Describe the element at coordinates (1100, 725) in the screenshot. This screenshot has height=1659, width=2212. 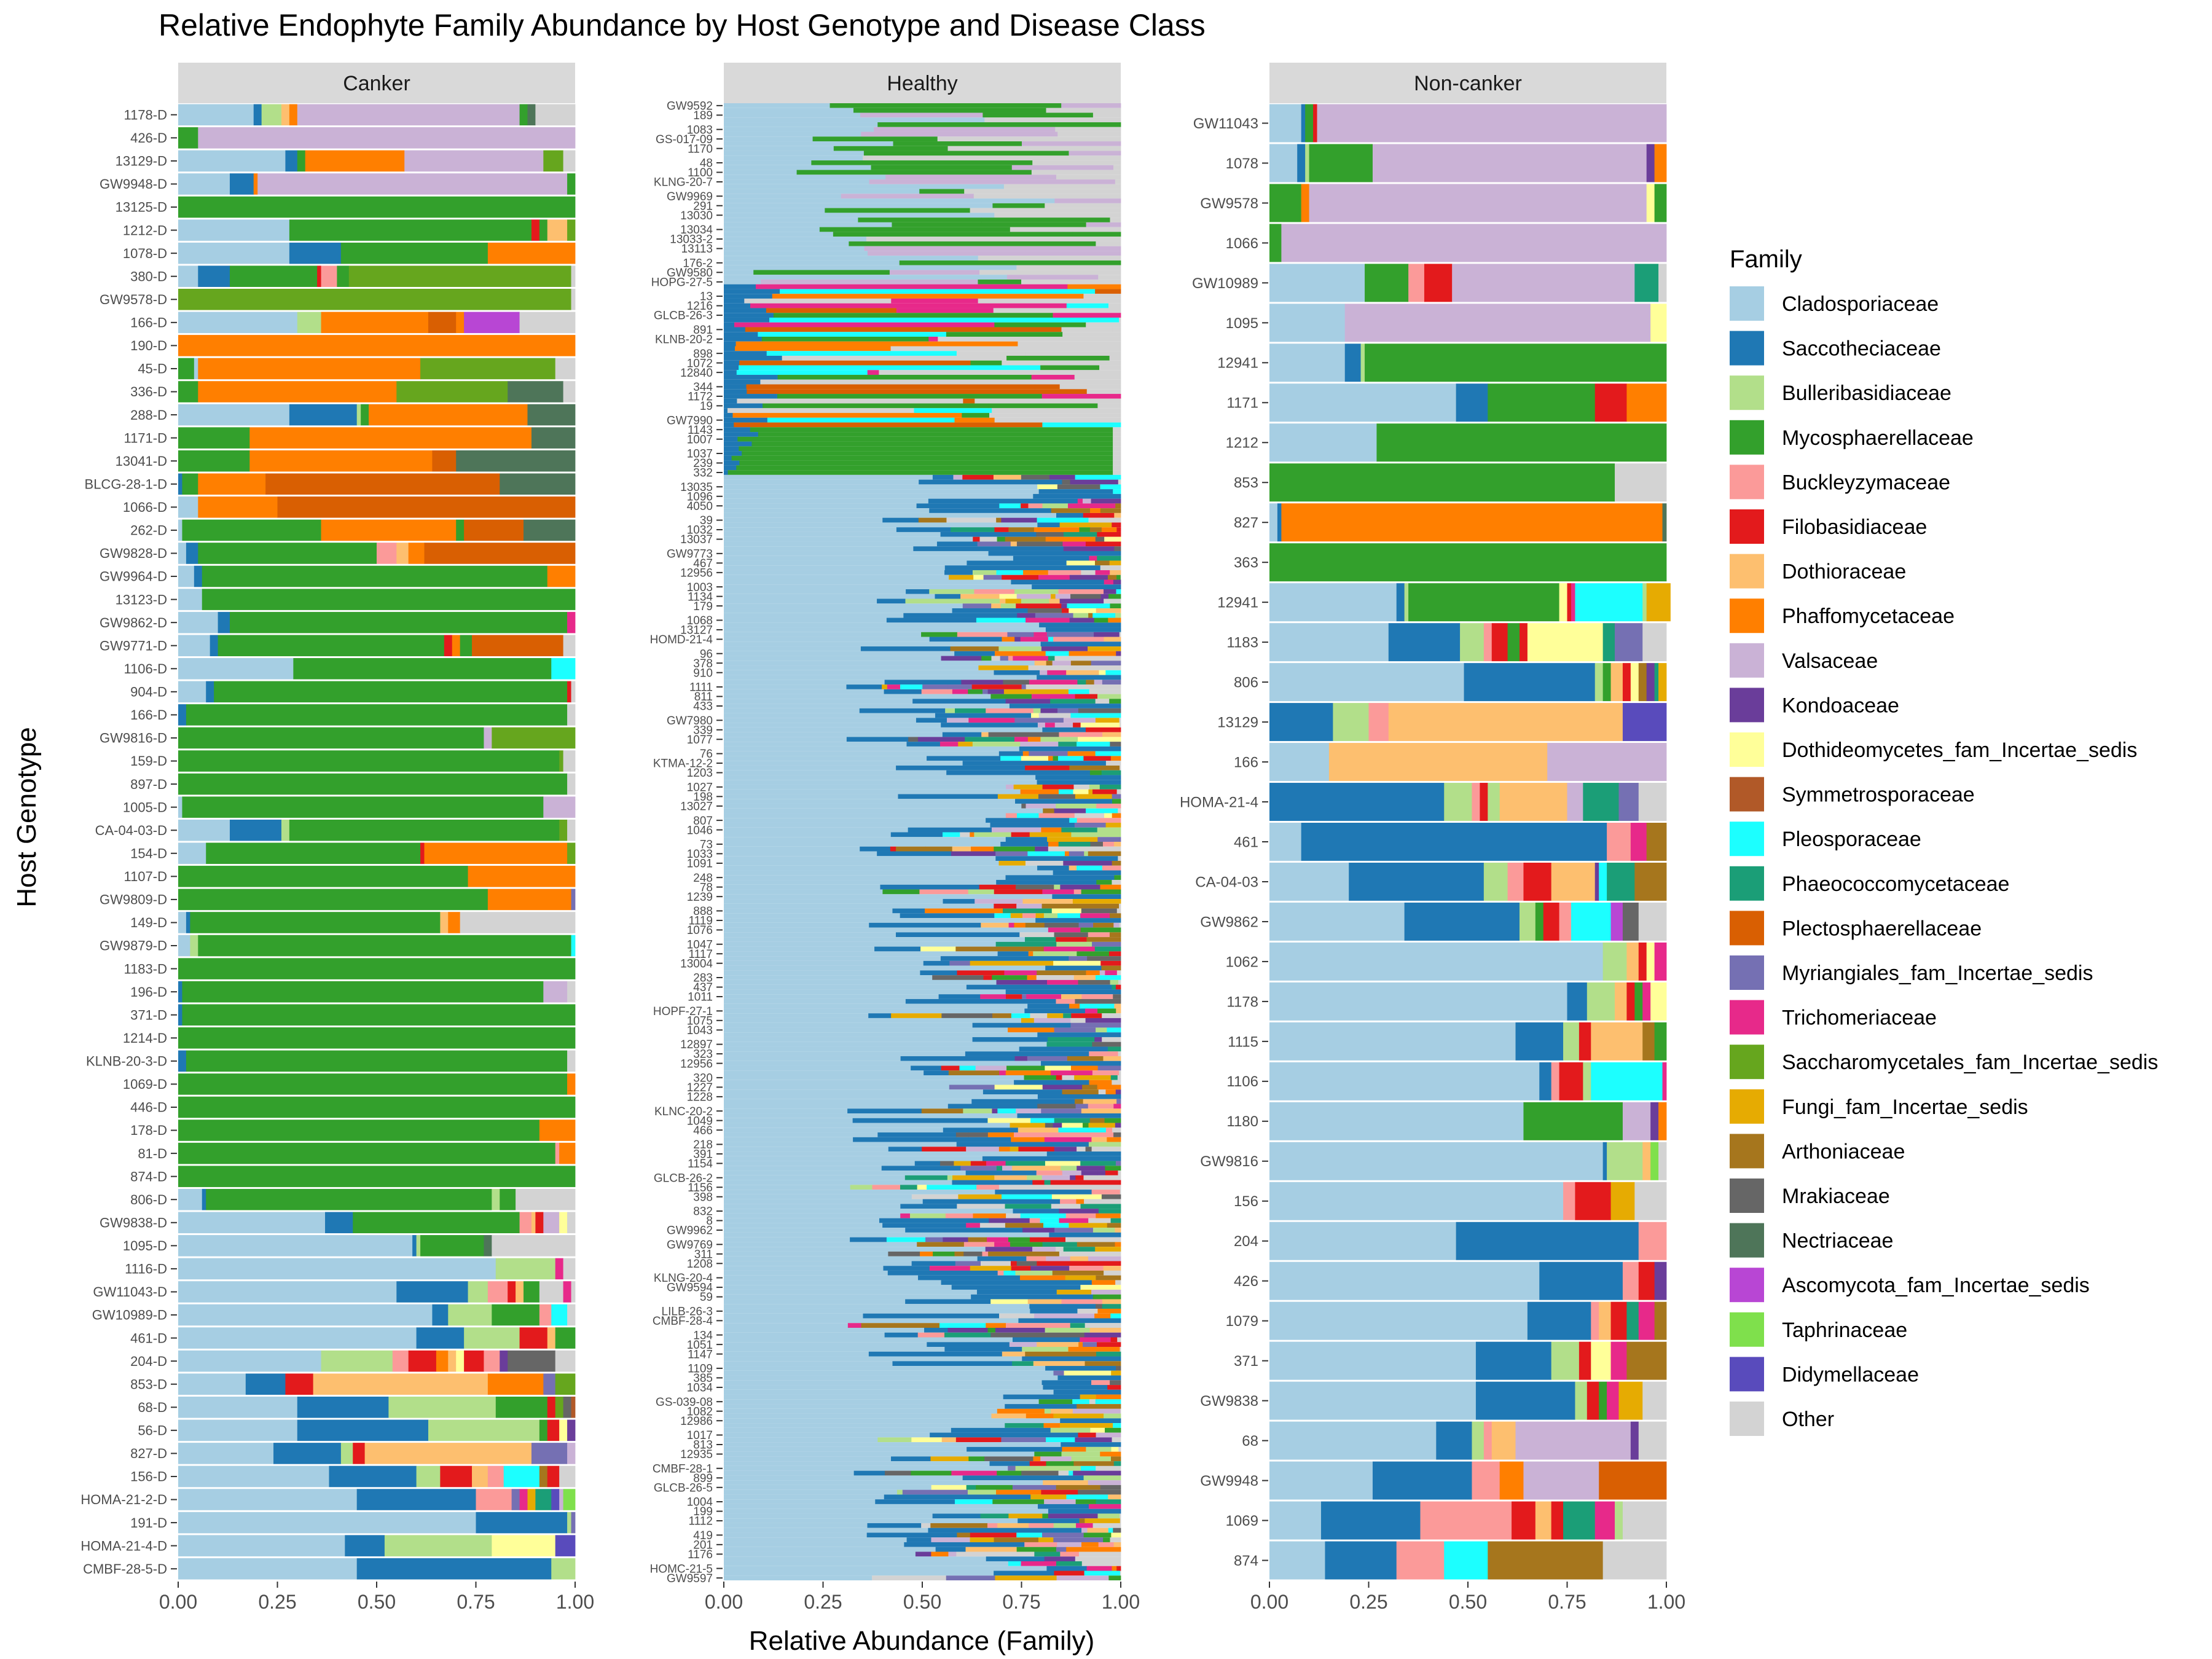
I see `bar-segment-dothideomycetes-fam-incertae-sedis` at that location.